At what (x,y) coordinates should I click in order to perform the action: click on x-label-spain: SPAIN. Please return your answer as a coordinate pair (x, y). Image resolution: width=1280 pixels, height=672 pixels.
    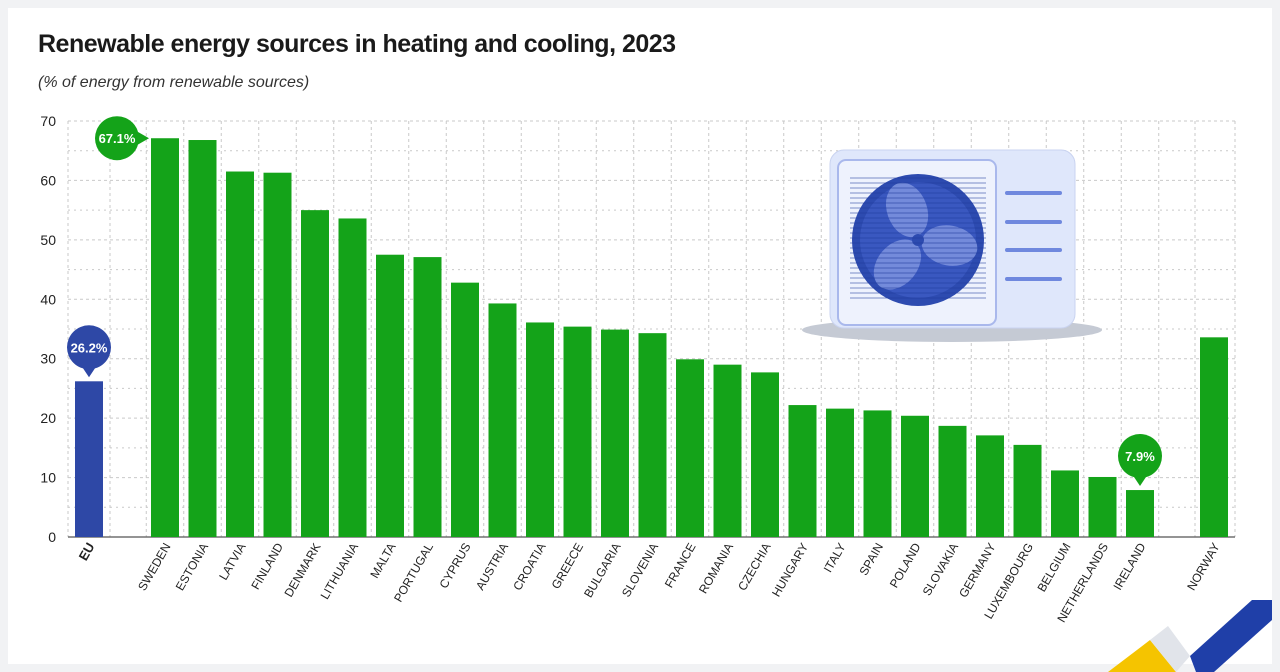
    Looking at the image, I should click on (871, 559).